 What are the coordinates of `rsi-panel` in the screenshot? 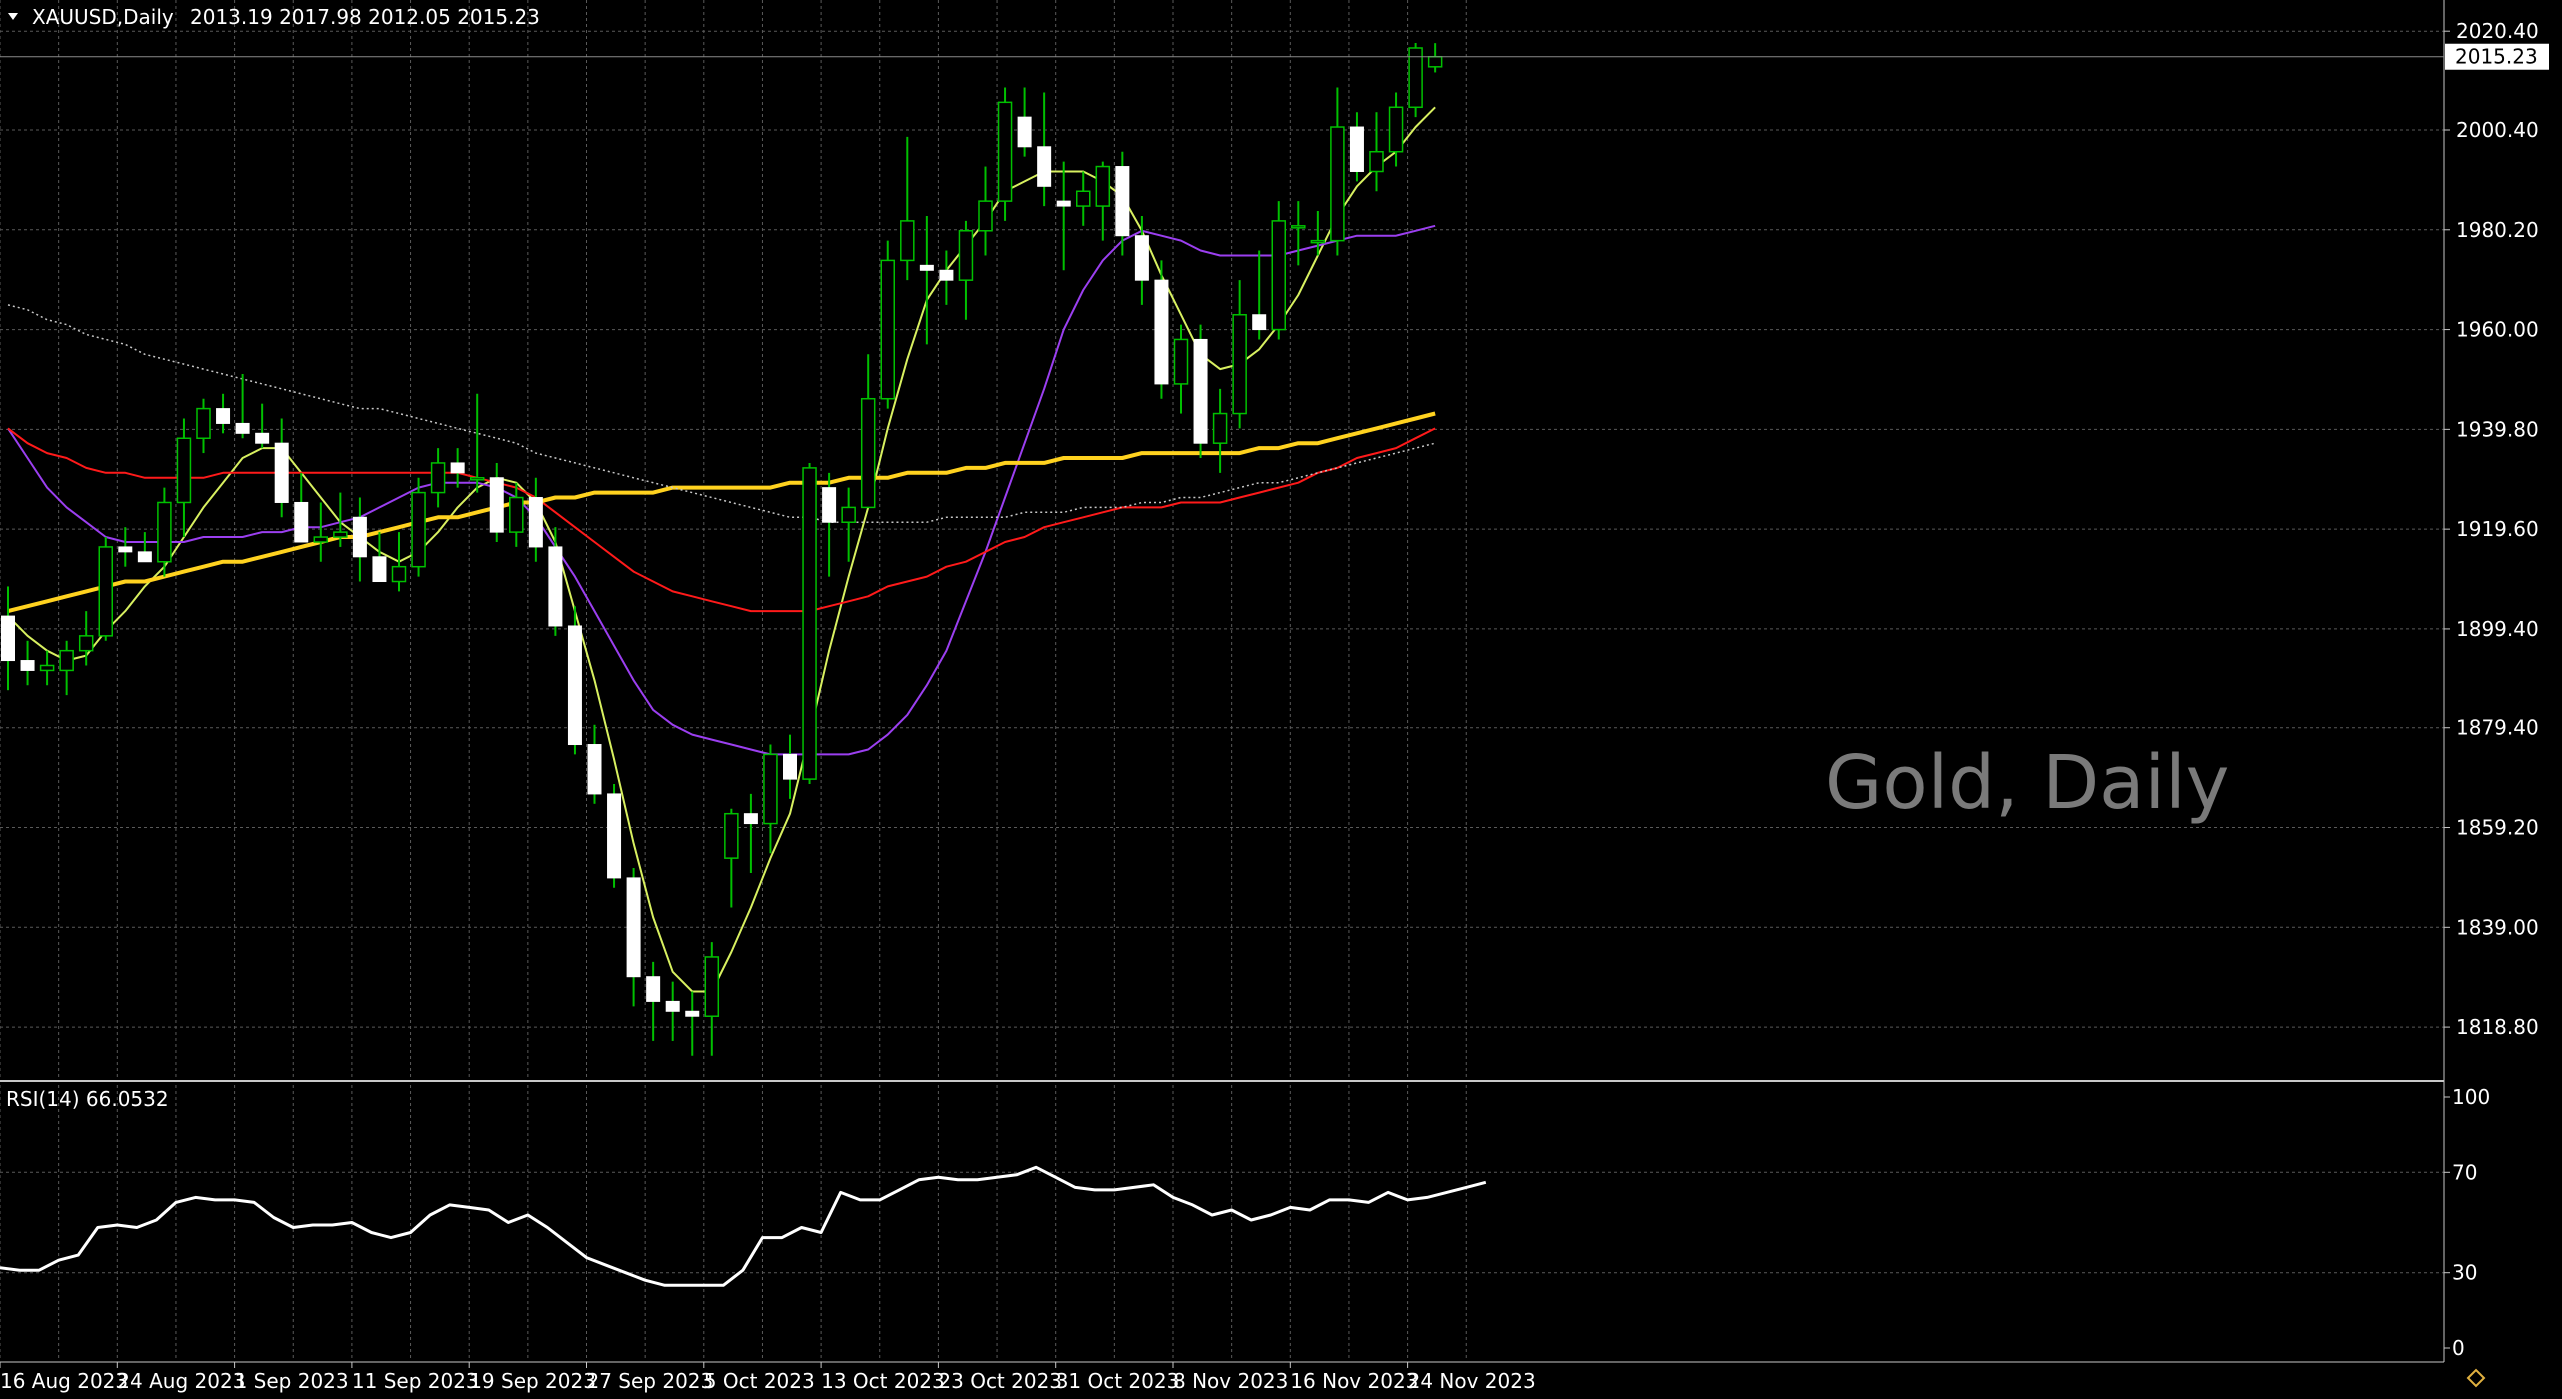 It's located at (743, 1226).